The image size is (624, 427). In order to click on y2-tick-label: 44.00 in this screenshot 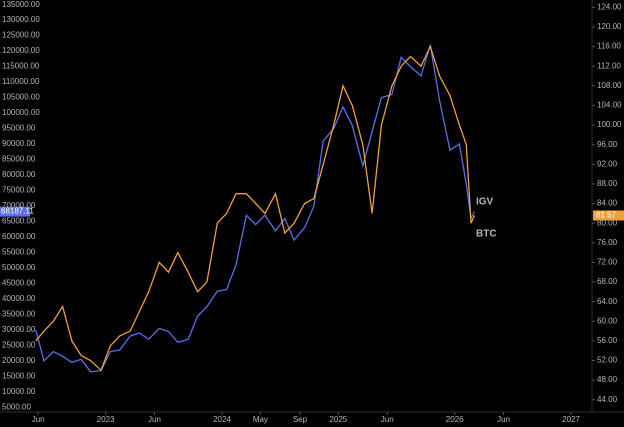, I will do `click(607, 399)`.